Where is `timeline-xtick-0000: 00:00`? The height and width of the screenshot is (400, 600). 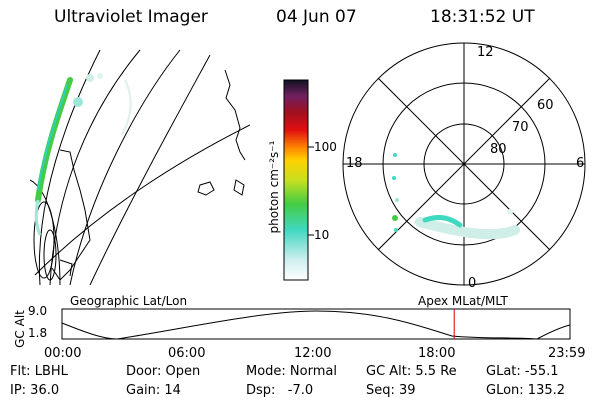 timeline-xtick-0000: 00:00 is located at coordinates (63, 353).